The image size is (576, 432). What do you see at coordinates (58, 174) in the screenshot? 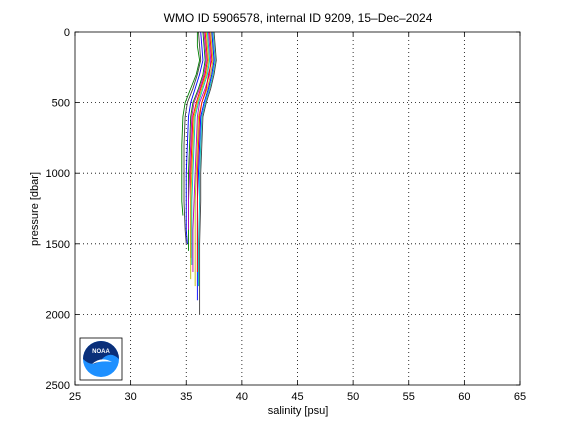
I see `y-tick-label: 1000` at bounding box center [58, 174].